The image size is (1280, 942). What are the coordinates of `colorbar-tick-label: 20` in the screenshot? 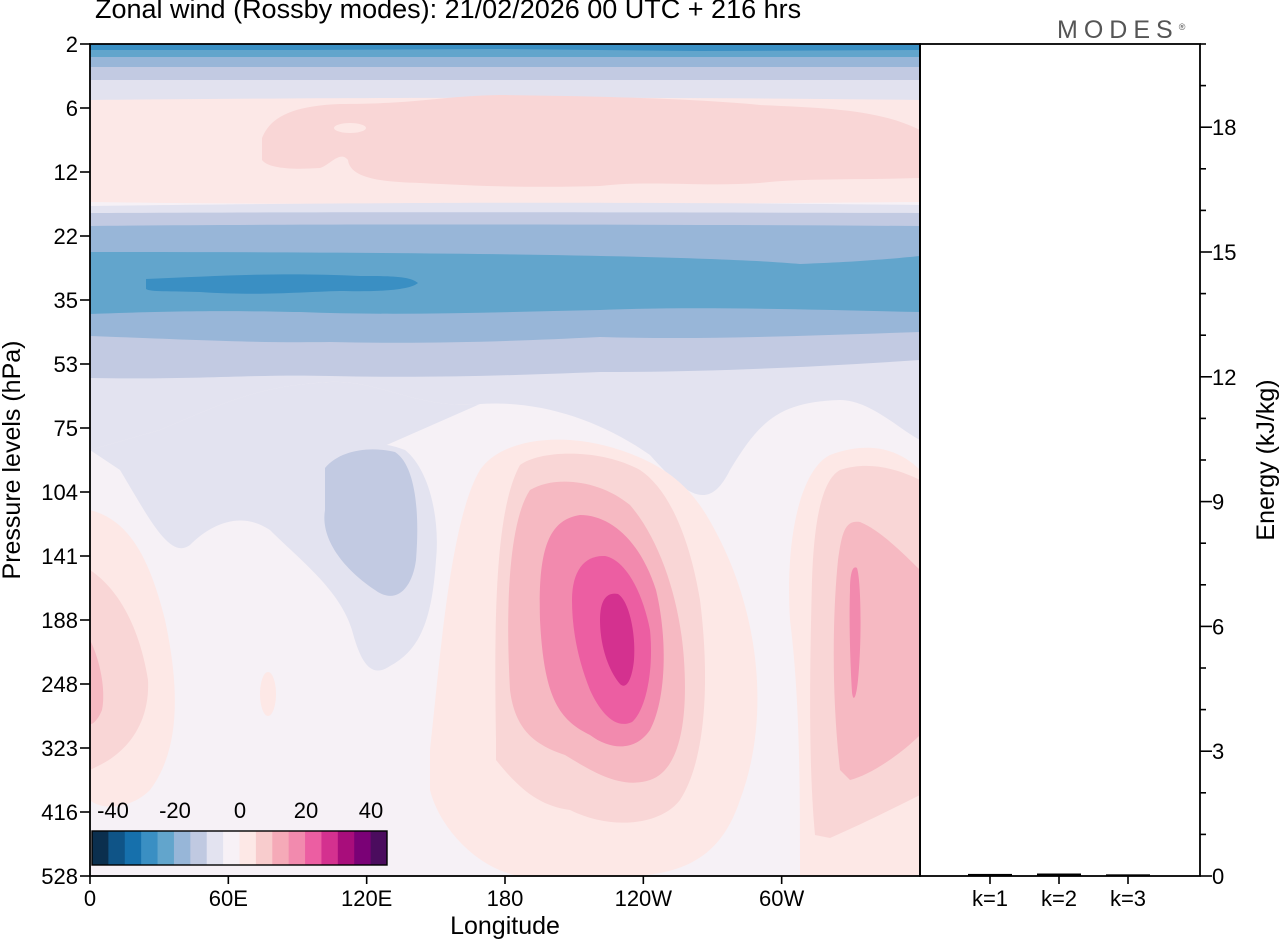 It's located at (306, 810).